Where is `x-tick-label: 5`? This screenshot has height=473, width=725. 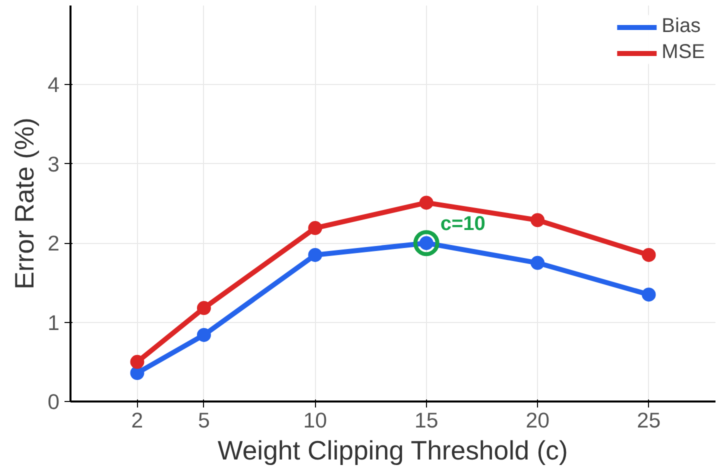 x-tick-label: 5 is located at coordinates (204, 420).